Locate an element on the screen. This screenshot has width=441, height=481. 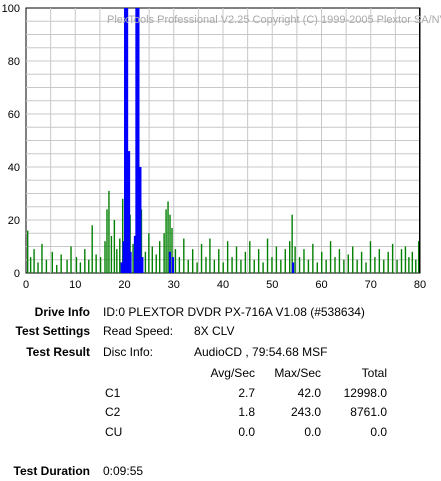
row-total: 8761.0 is located at coordinates (368, 412).